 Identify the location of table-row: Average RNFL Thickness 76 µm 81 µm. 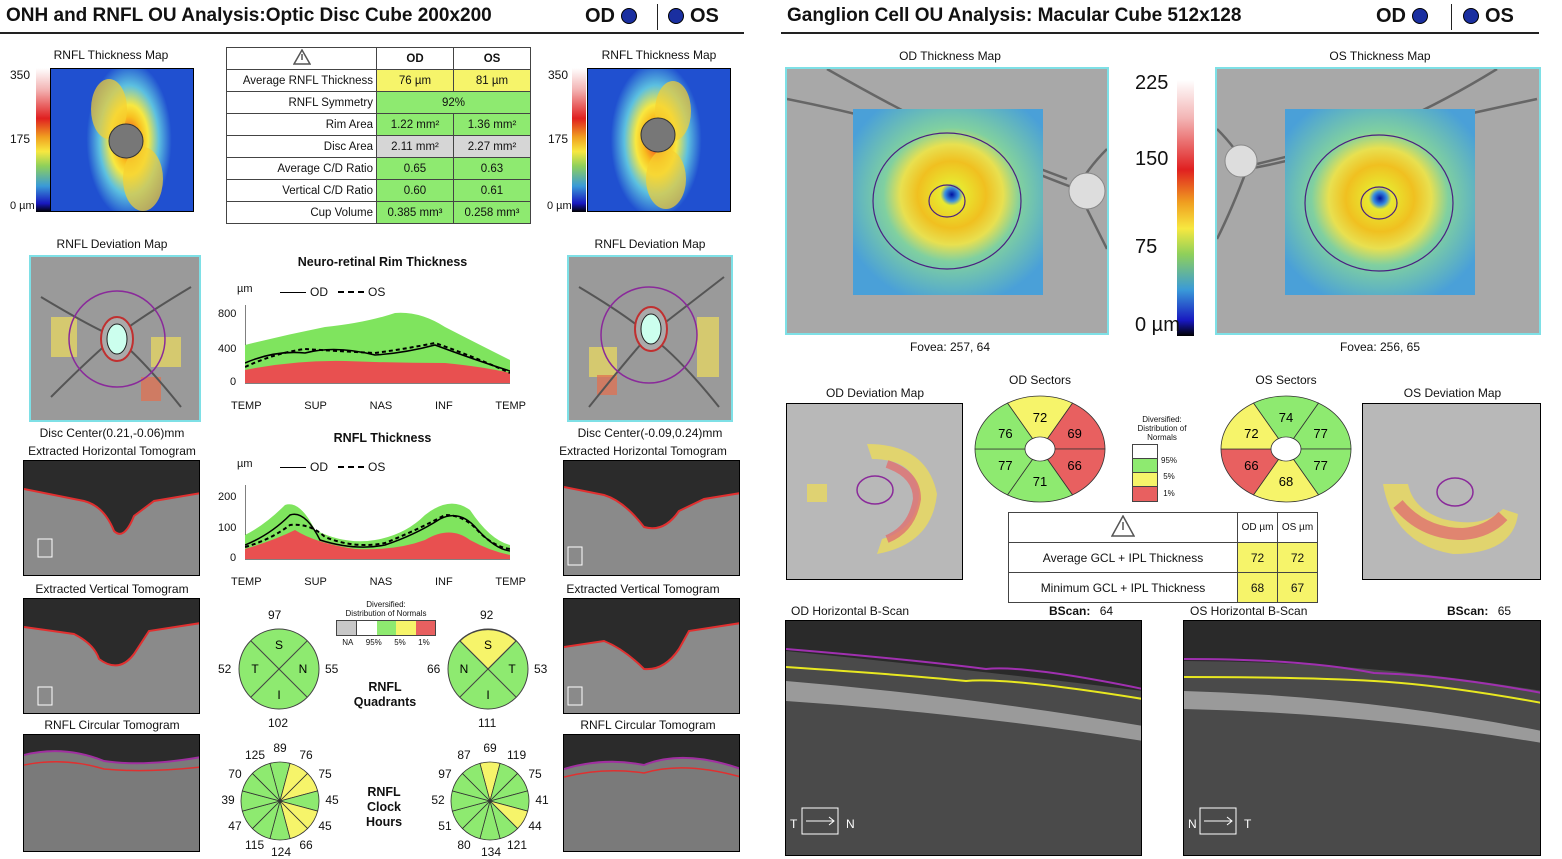
(378, 80).